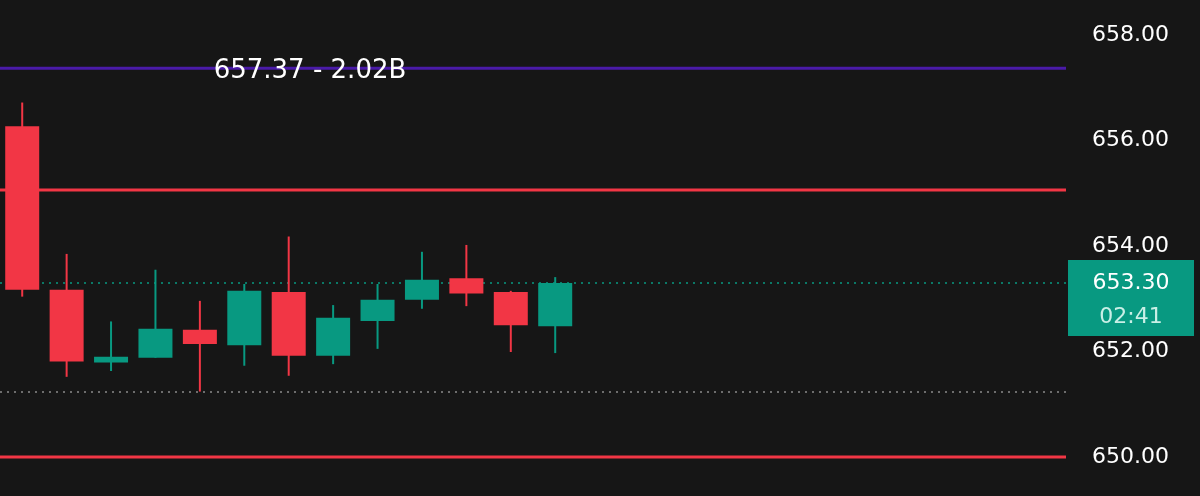 This screenshot has height=496, width=1200. Describe the element at coordinates (1130, 455) in the screenshot. I see `y-tick-label: 650.00` at that location.